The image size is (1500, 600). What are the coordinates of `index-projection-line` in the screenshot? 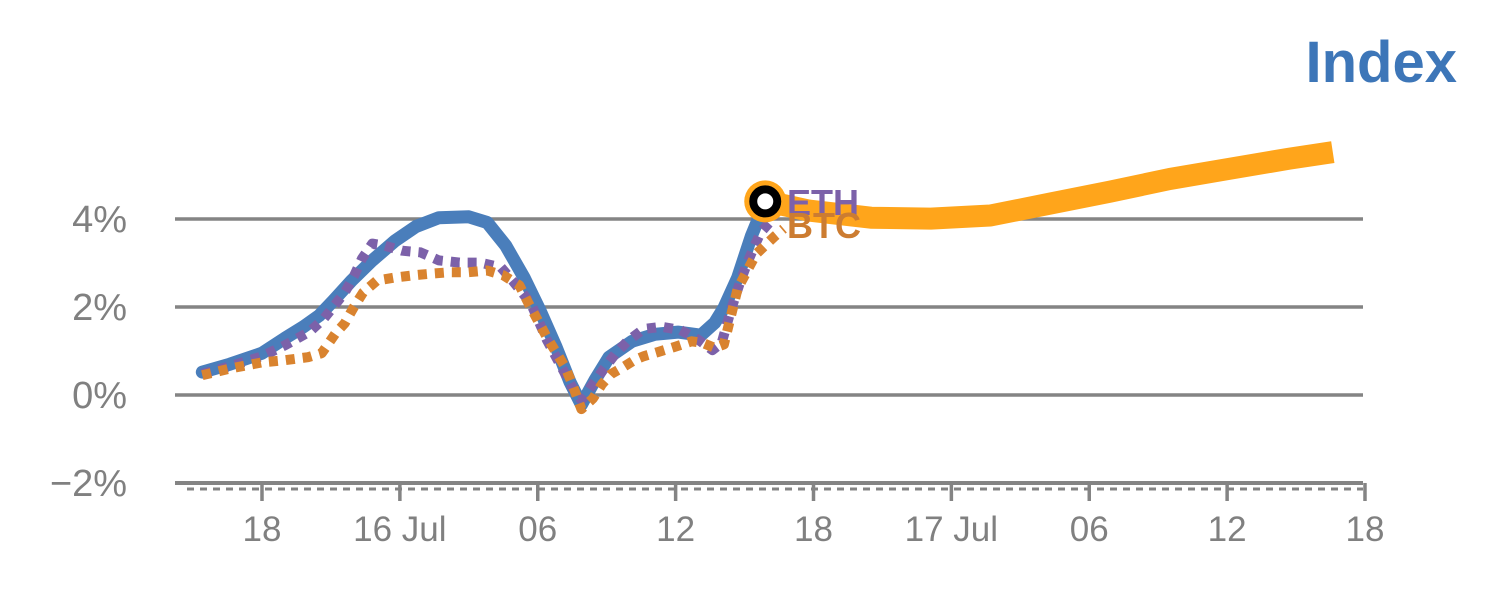 It's located at (1048, 185).